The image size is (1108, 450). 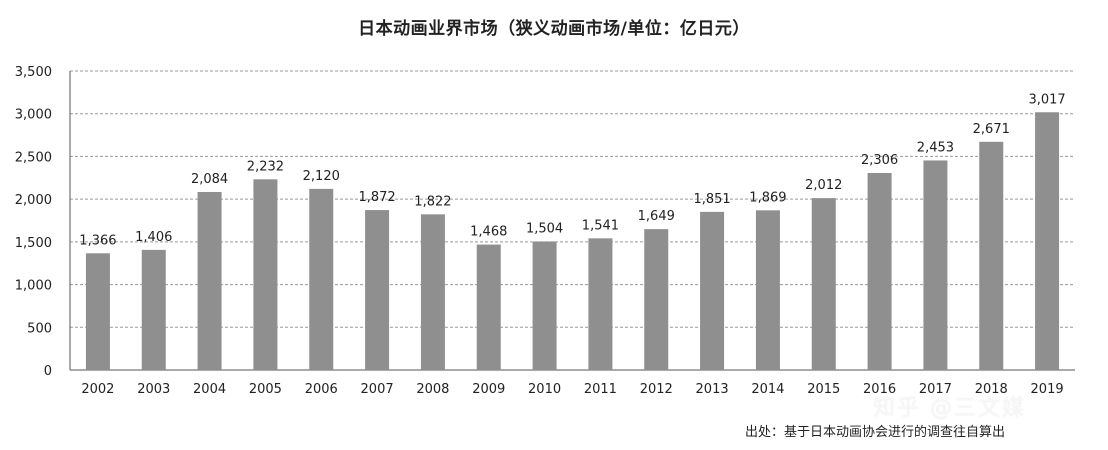 What do you see at coordinates (97, 389) in the screenshot?
I see `x-tick-label: 2002` at bounding box center [97, 389].